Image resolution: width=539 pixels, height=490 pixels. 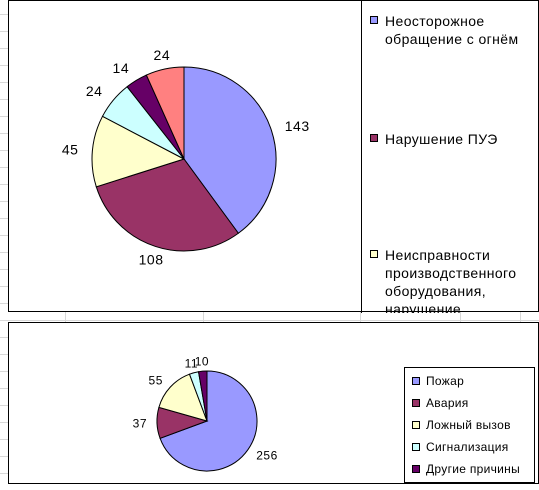 I want to click on legend-label: Авария, so click(x=447, y=403).